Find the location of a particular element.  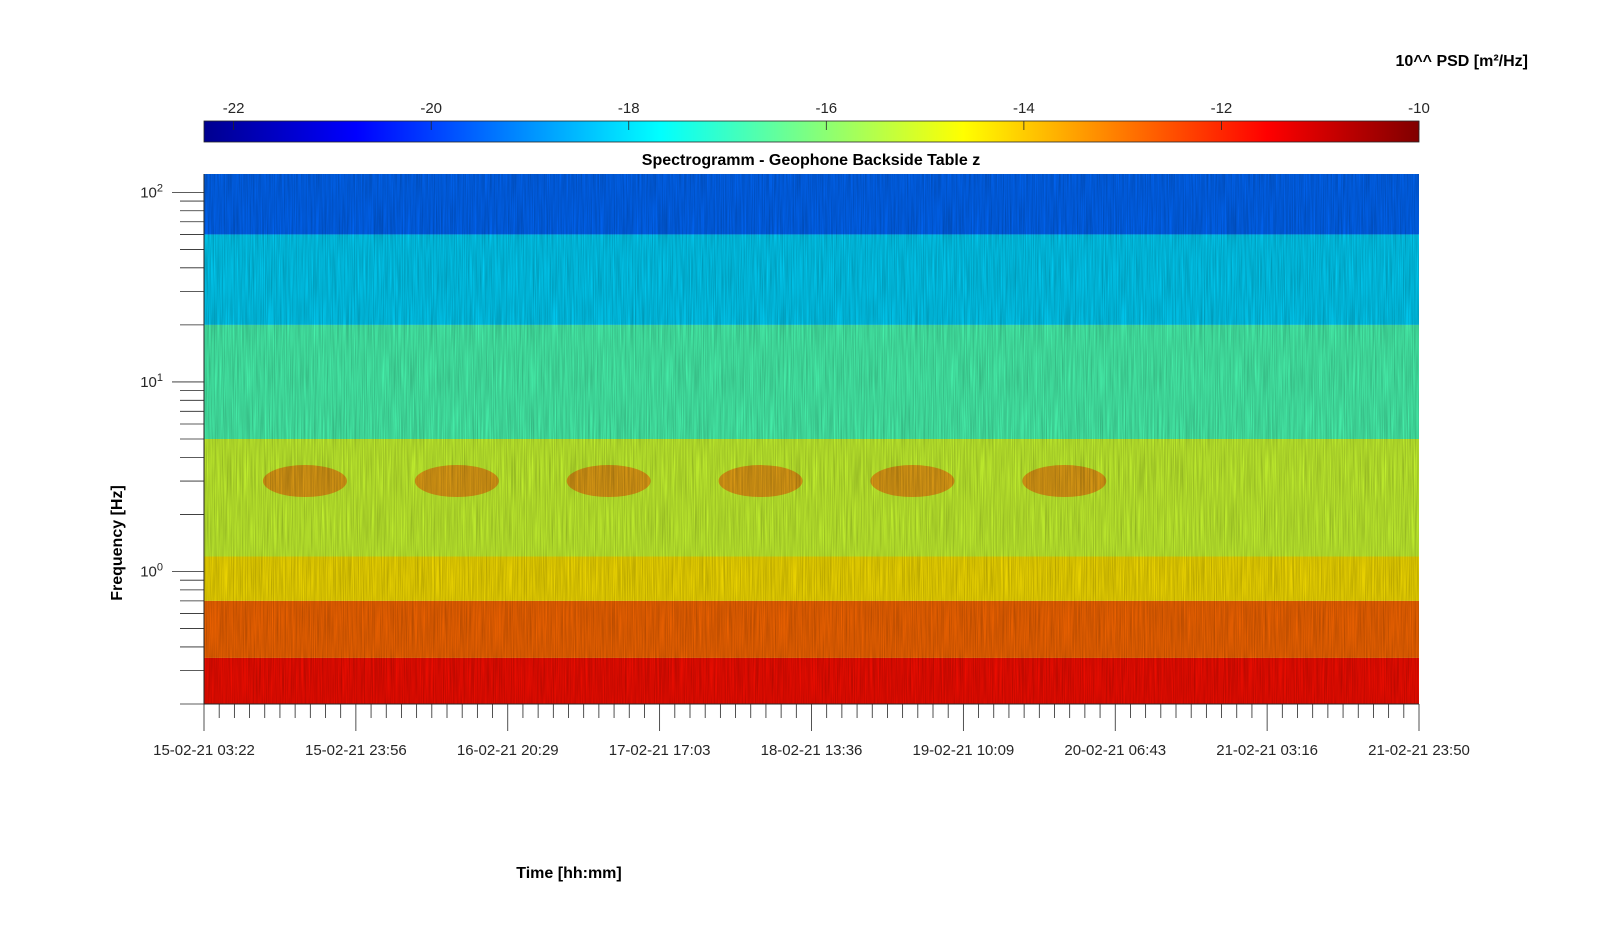

colorbar-tick-label: -18 is located at coordinates (629, 108).